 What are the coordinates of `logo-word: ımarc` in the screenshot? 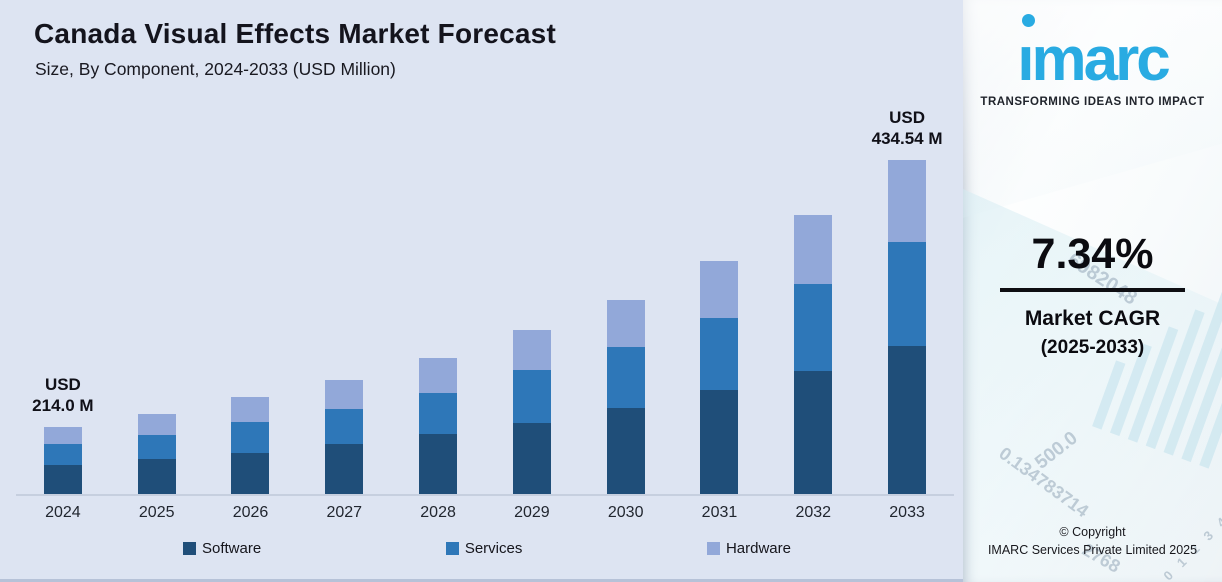 It's located at (1093, 59).